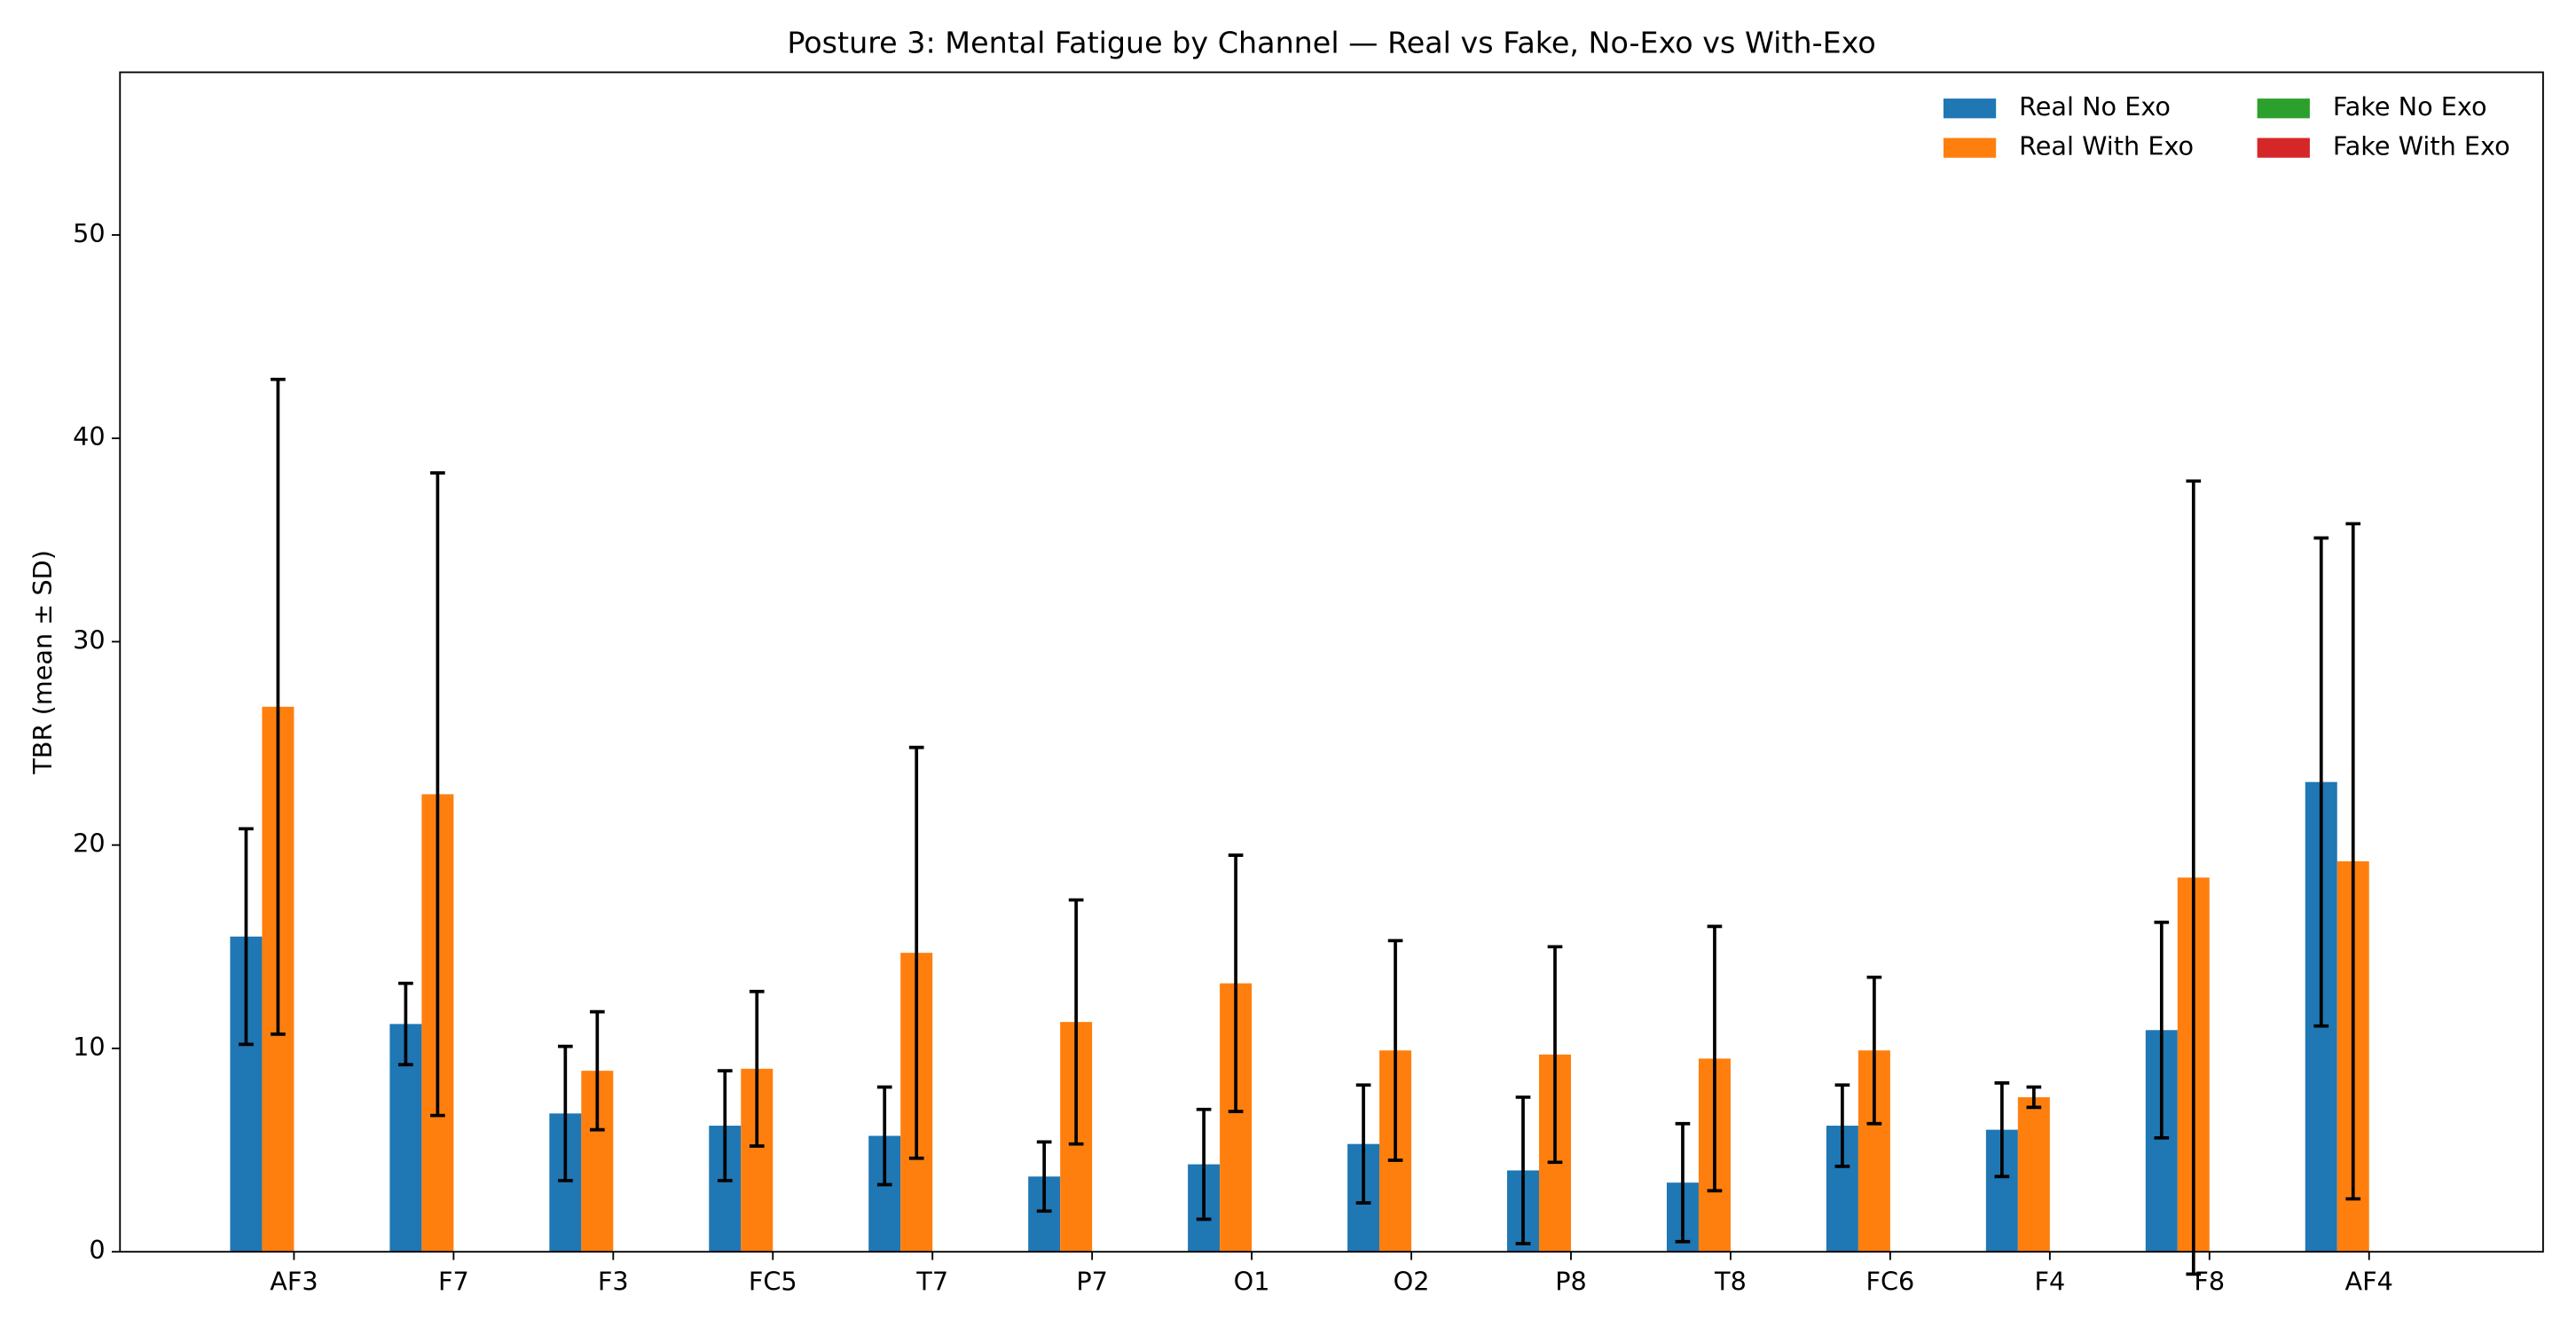 The image size is (2576, 1327). I want to click on x-tick-label: O2, so click(1412, 1281).